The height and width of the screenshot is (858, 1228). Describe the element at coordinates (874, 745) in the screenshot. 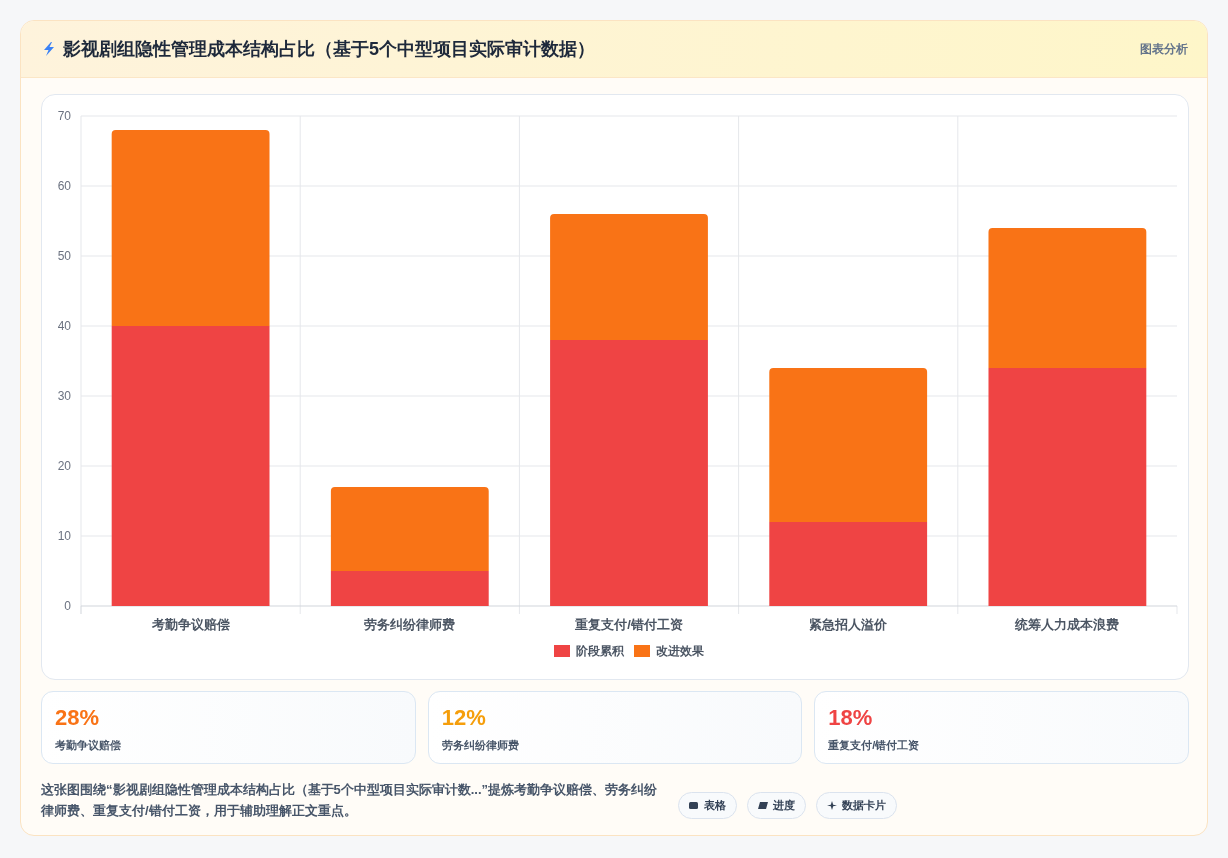

I see `text: 重复支付/错付工资` at that location.